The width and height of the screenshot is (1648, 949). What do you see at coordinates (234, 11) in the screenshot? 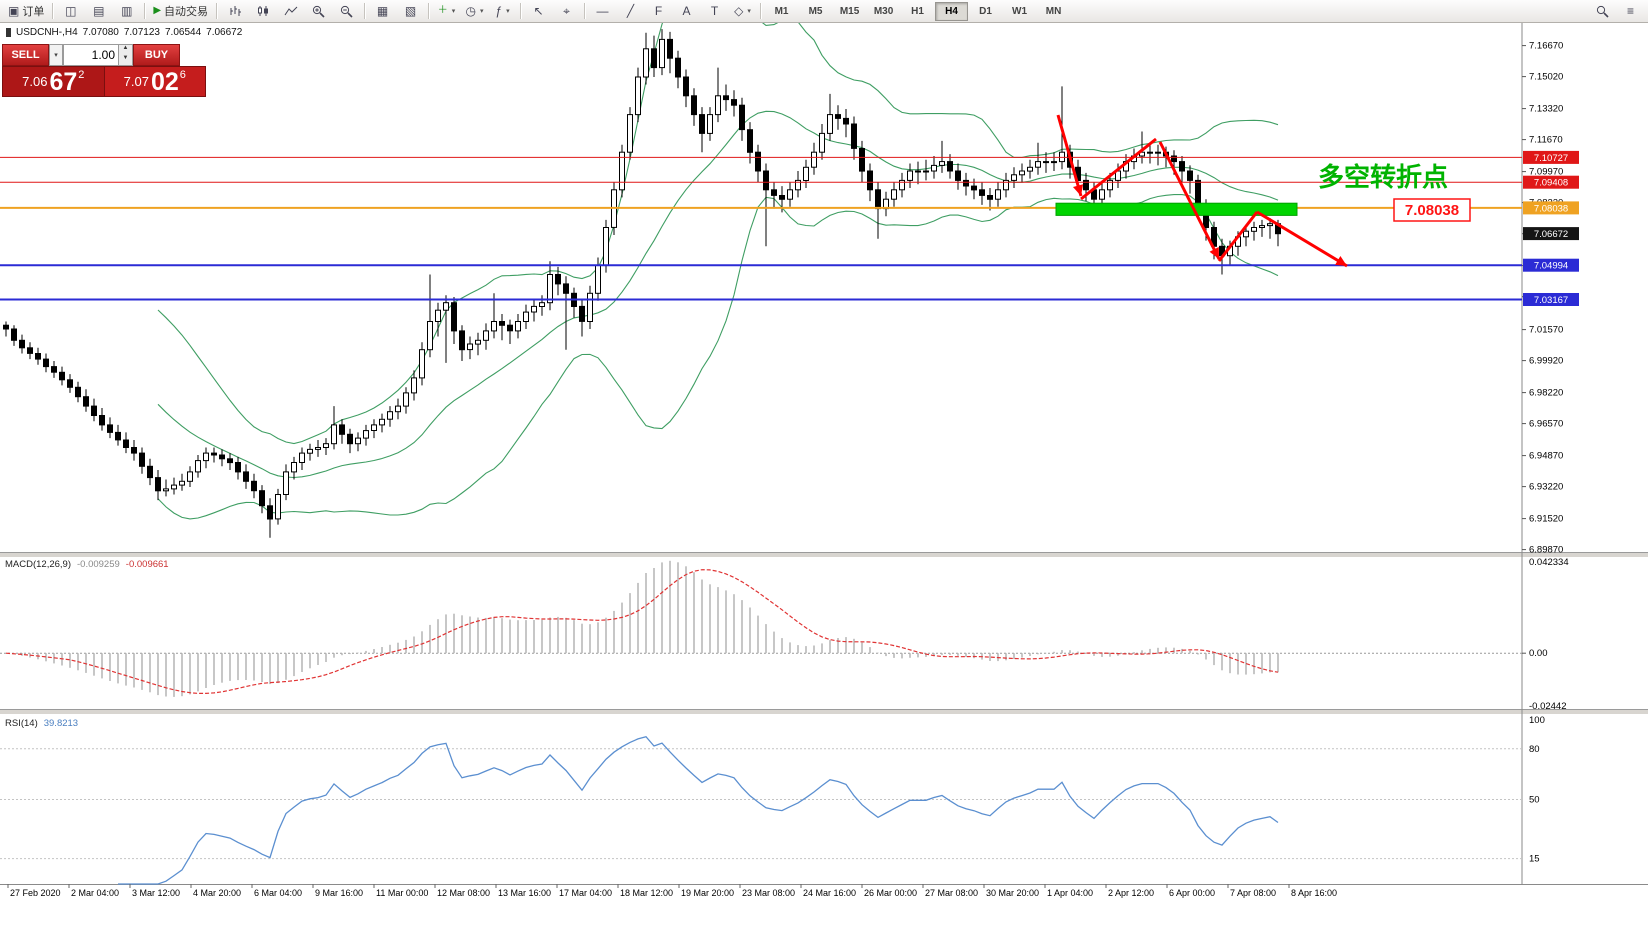
I see `bar-chart-button` at bounding box center [234, 11].